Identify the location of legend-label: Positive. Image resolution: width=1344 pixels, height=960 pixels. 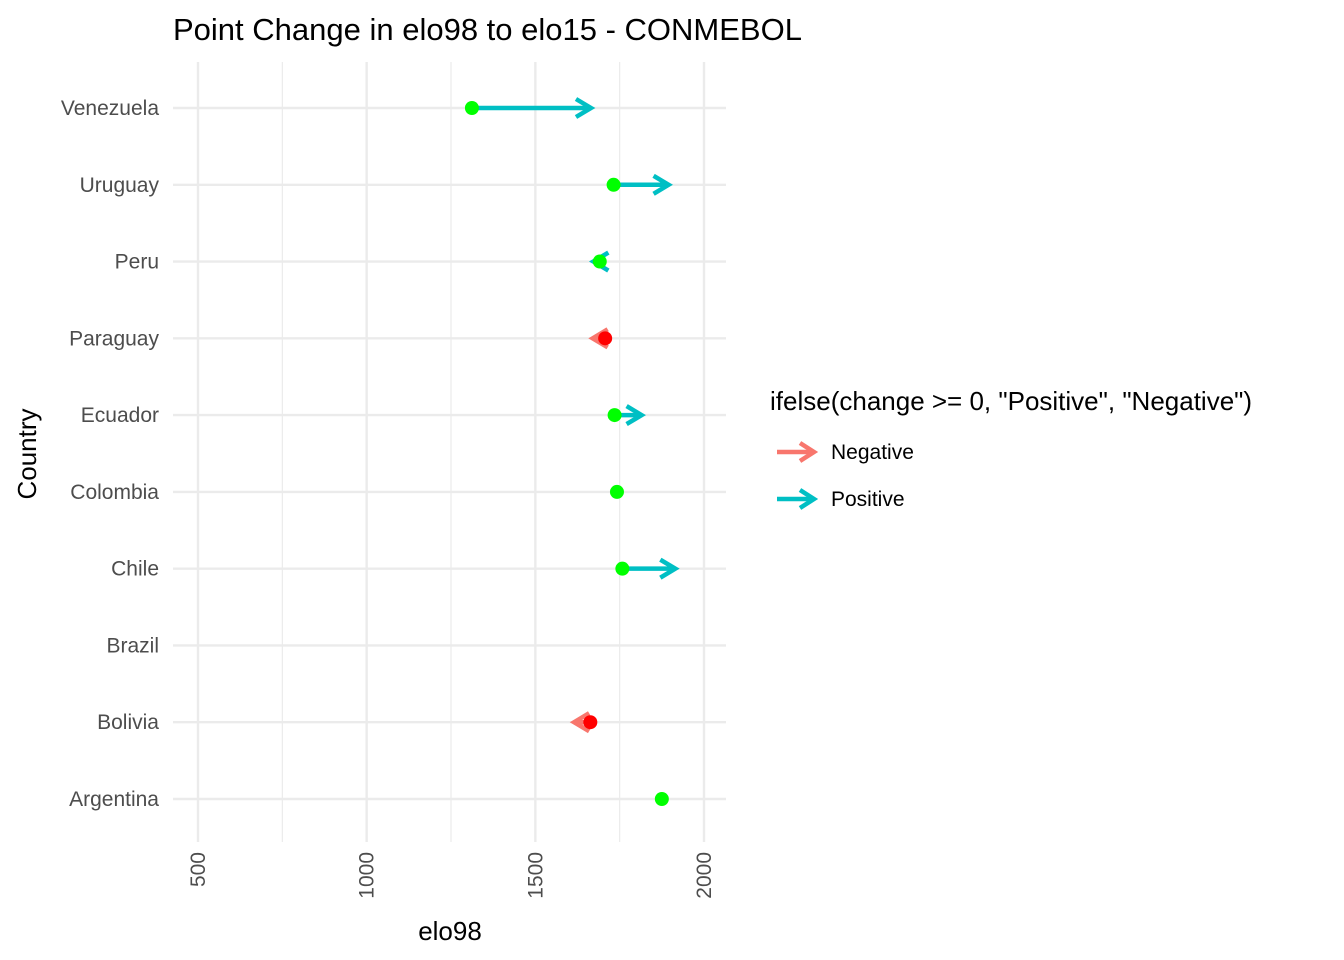
(868, 499).